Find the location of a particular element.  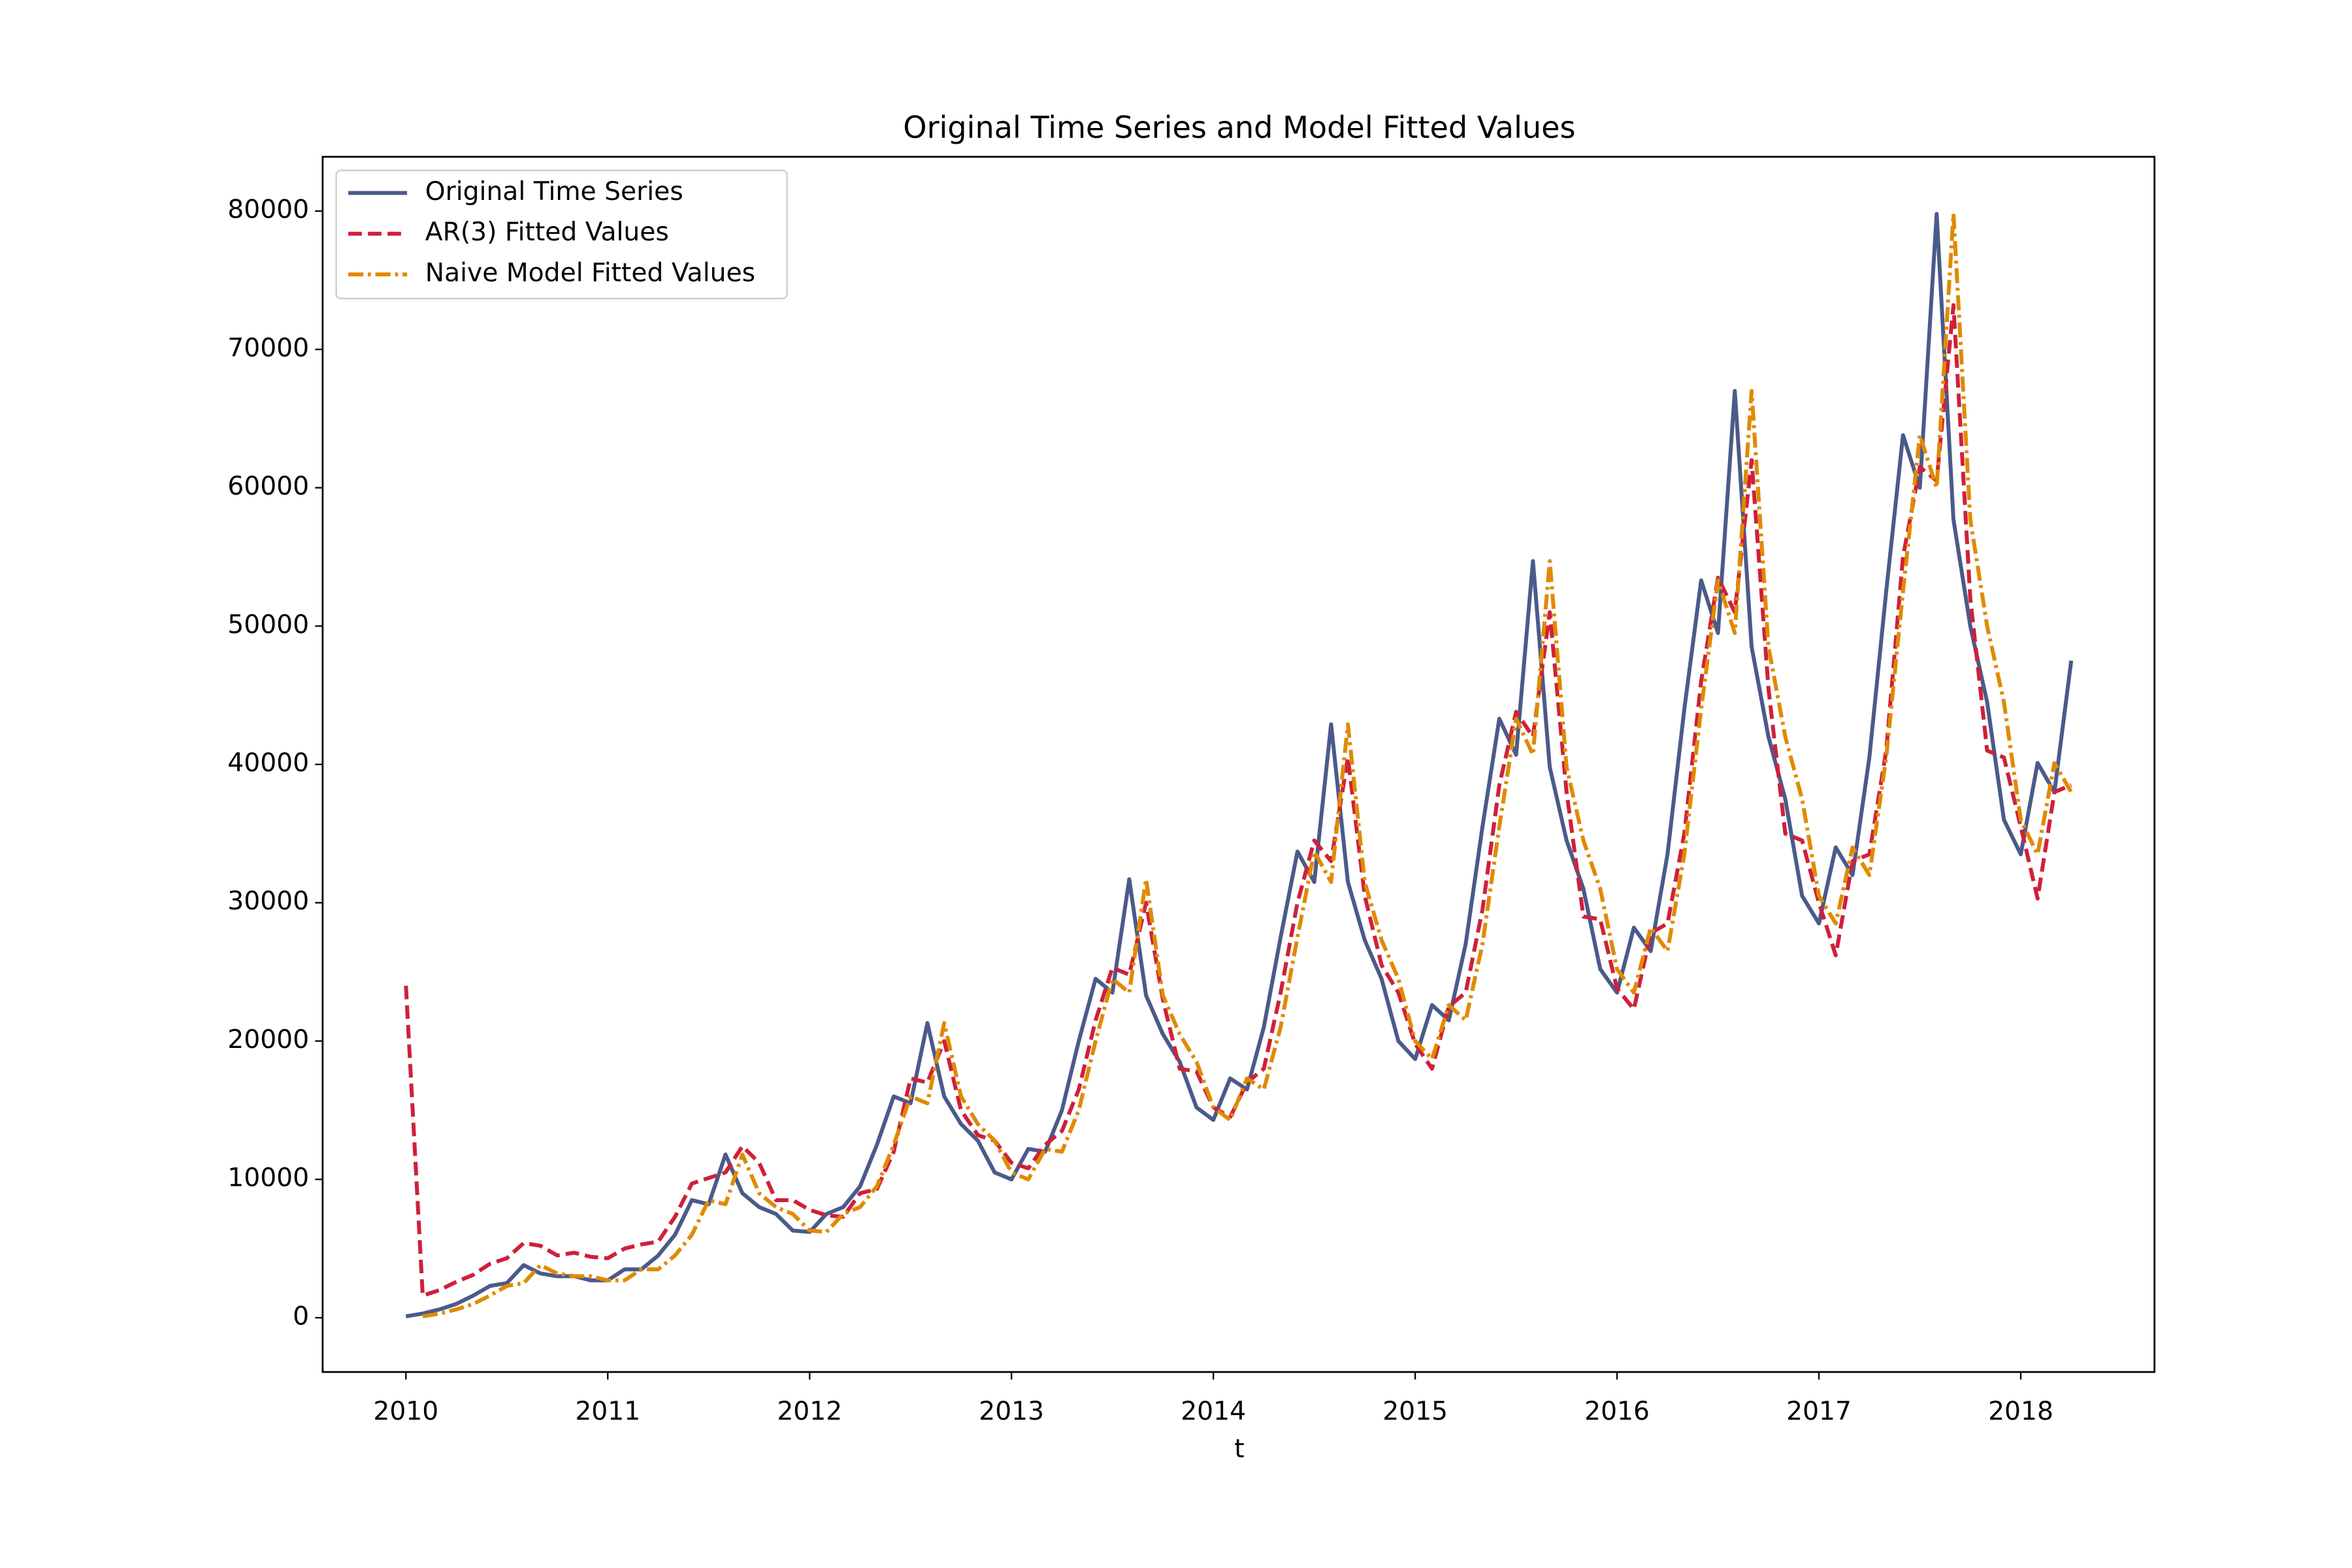

y-tick-label: 60000 is located at coordinates (268, 486).